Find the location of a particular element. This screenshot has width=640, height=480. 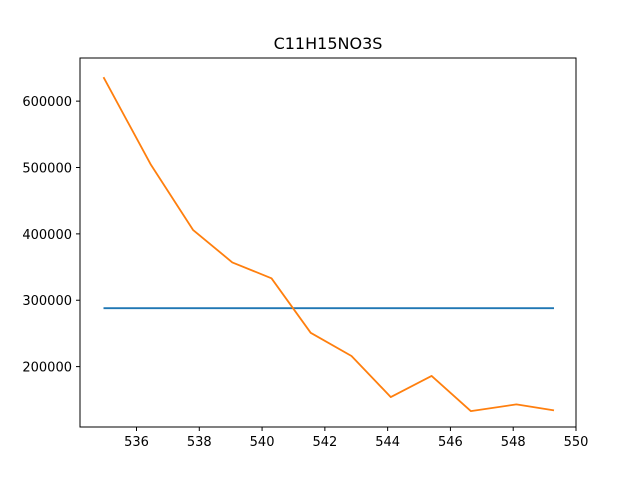

x-tick-label: 548 is located at coordinates (513, 442).